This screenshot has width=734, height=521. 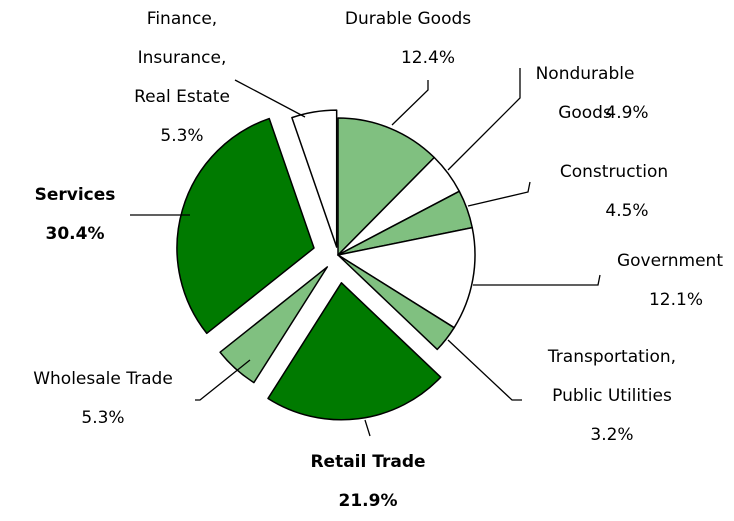 I want to click on slice-label: Construction, so click(x=614, y=172).